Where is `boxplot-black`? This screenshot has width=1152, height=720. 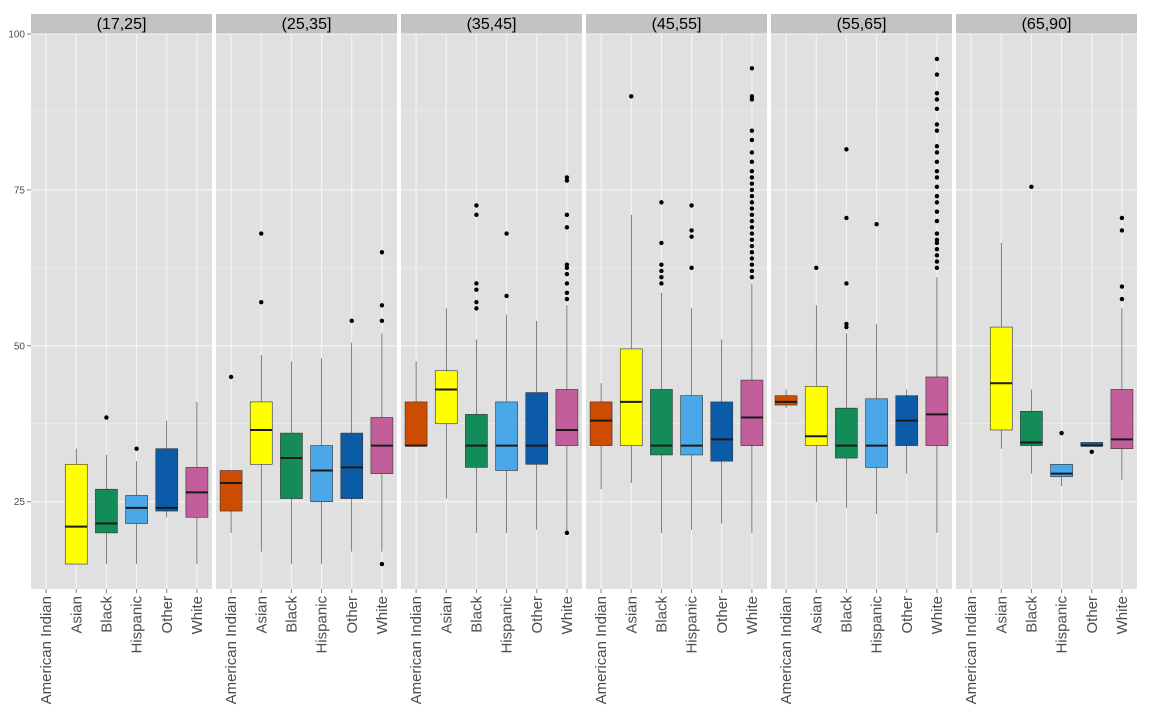
boxplot-black is located at coordinates (291, 463).